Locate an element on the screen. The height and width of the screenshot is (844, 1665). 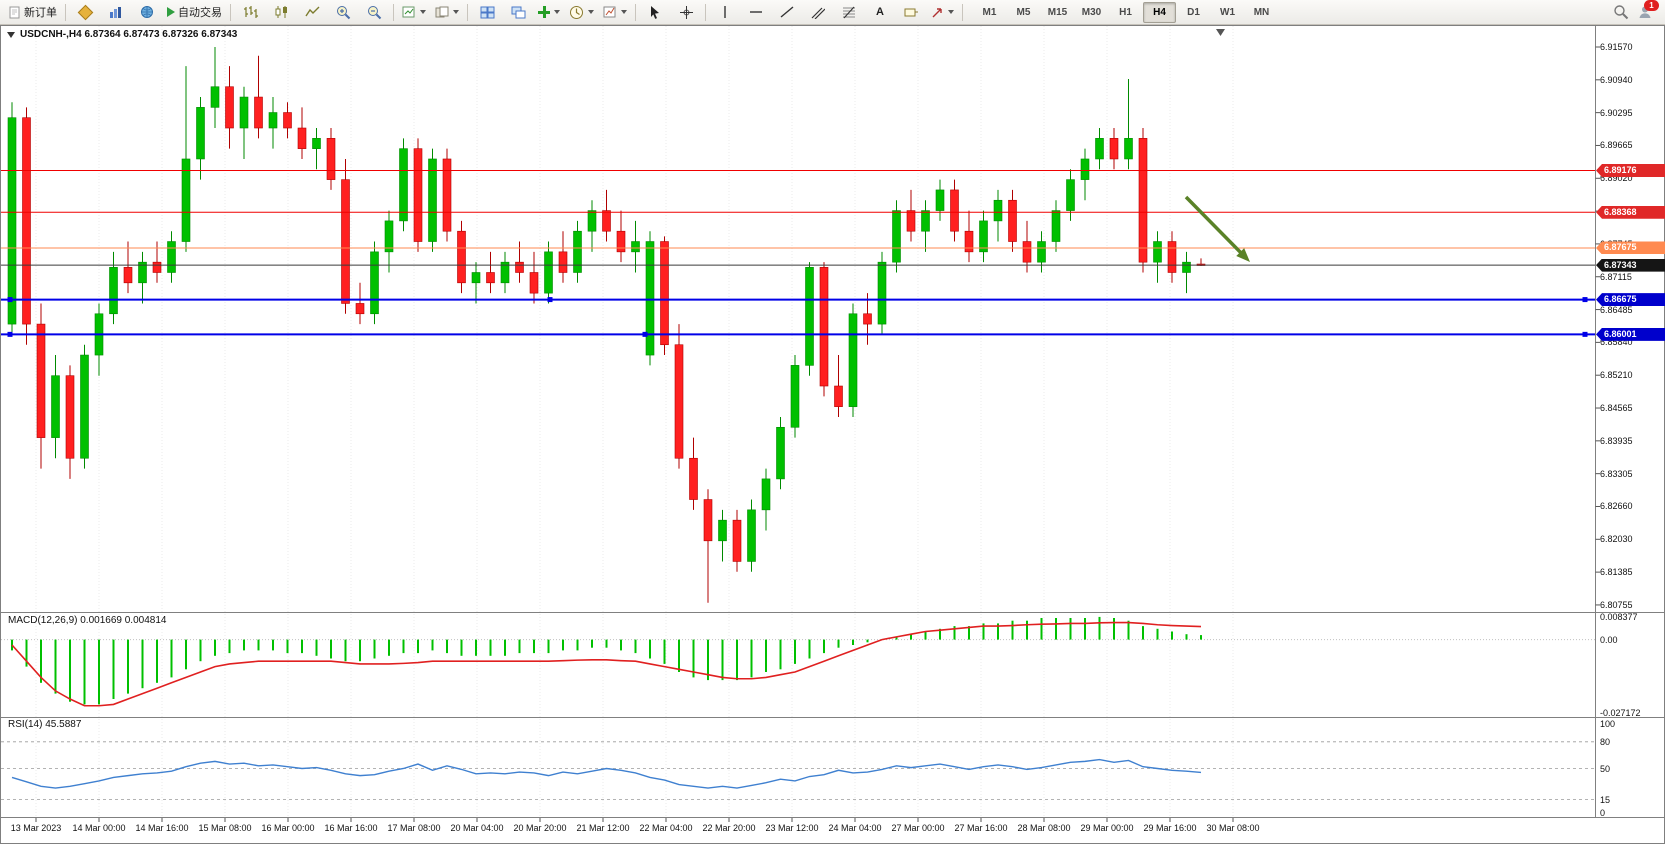
price-axis-label: 6.87115 is located at coordinates (1616, 276).